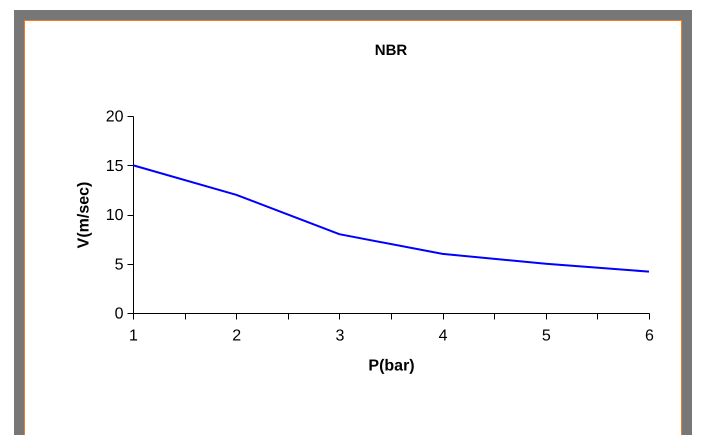 The height and width of the screenshot is (435, 702). What do you see at coordinates (649, 336) in the screenshot?
I see `x-tick-label: 6` at bounding box center [649, 336].